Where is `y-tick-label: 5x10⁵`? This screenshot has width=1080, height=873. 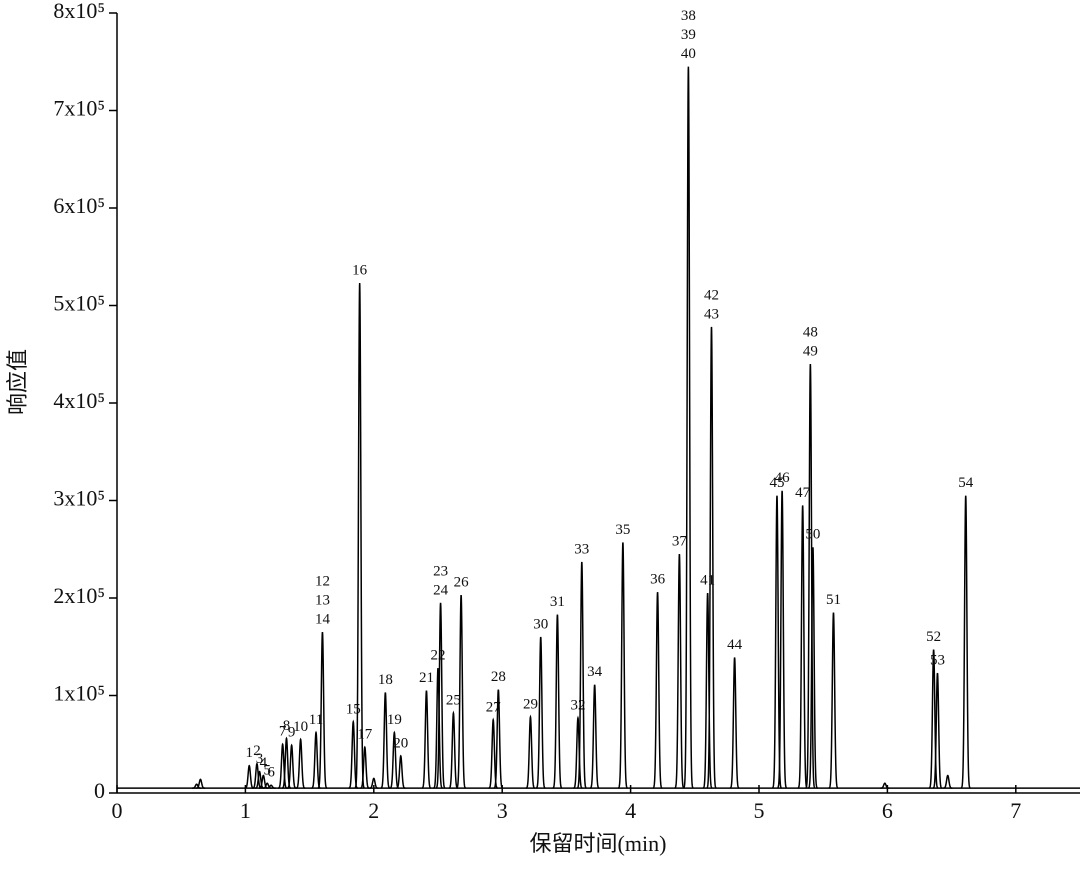 y-tick-label: 5x10⁵ is located at coordinates (79, 303).